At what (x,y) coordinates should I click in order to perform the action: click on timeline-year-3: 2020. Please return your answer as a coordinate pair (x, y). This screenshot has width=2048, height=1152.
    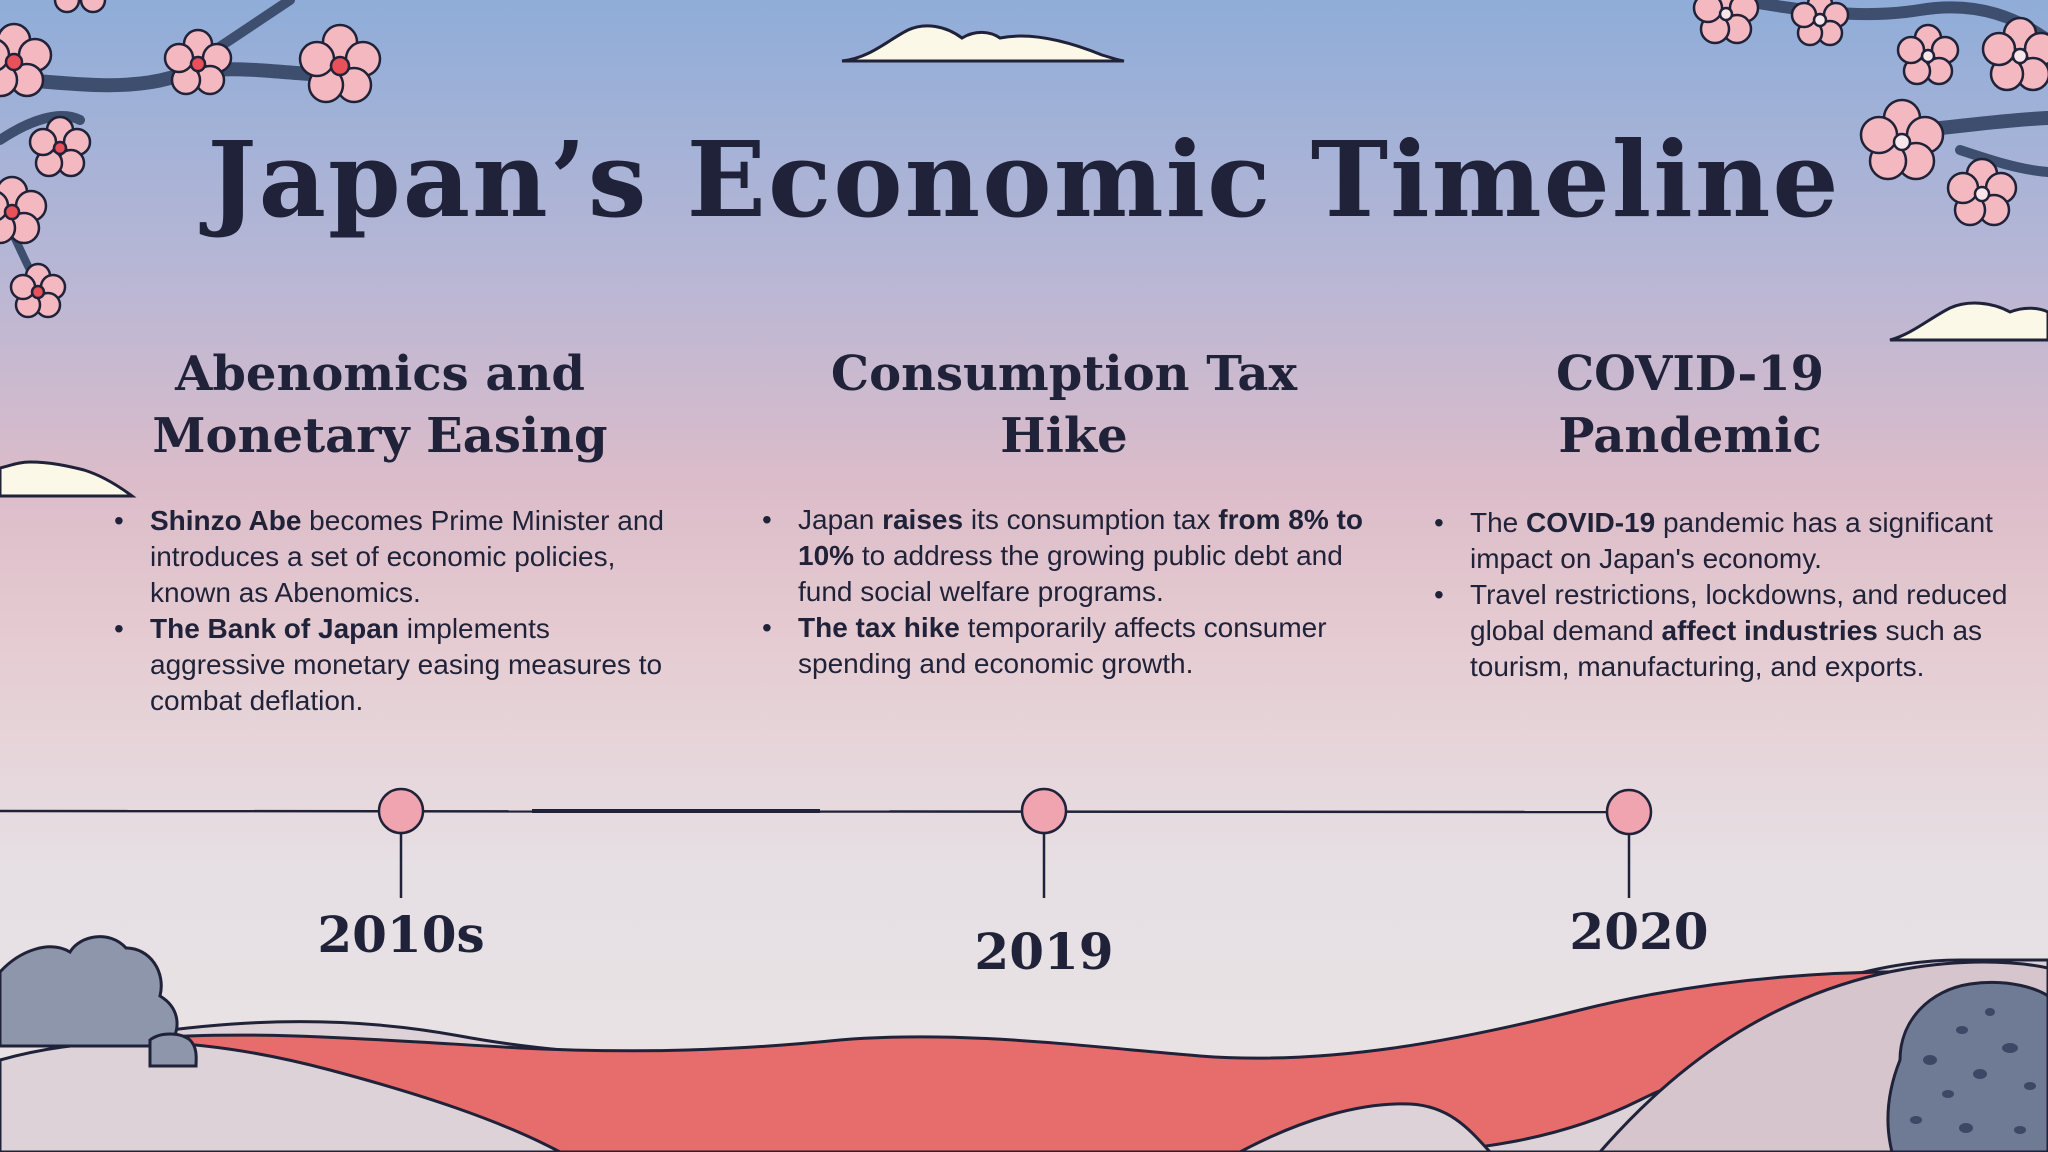
    Looking at the image, I should click on (1639, 931).